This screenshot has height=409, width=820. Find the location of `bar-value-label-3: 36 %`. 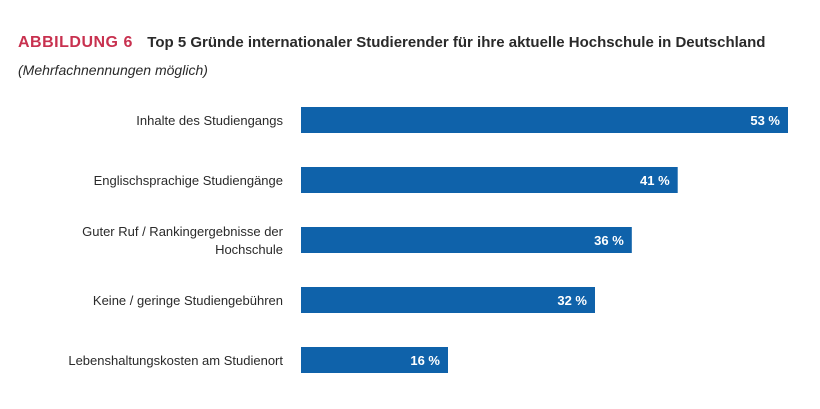

bar-value-label-3: 36 % is located at coordinates (609, 240).